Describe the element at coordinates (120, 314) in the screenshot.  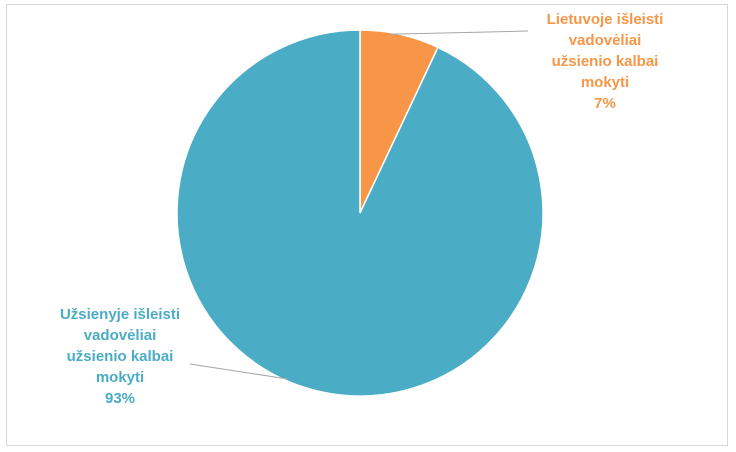
I see `label-line: Užsienyje išleisti` at that location.